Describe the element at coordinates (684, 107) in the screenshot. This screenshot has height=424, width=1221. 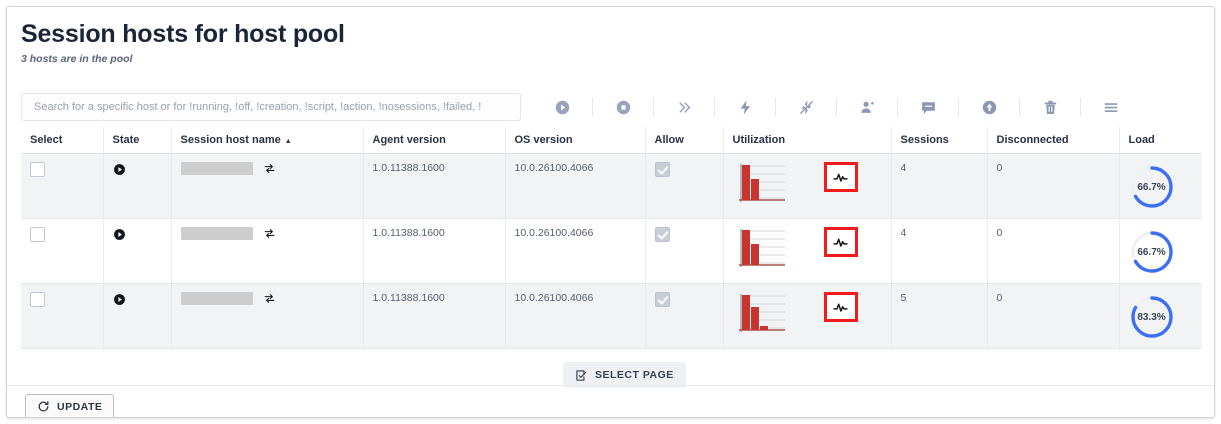
I see `restart-host-icon` at that location.